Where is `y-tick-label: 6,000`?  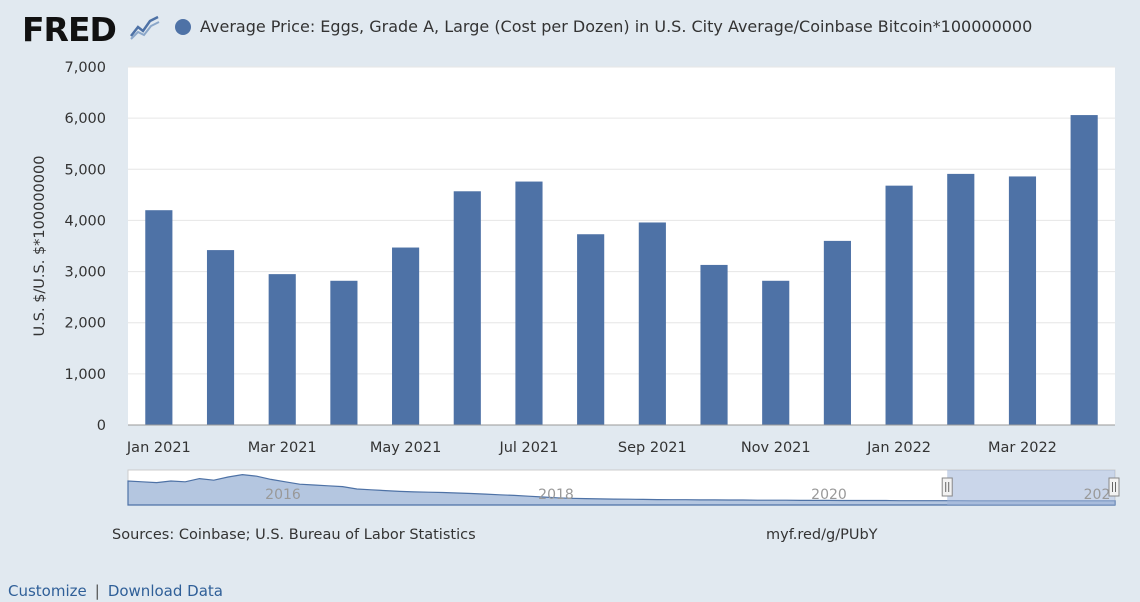 y-tick-label: 6,000 is located at coordinates (85, 119).